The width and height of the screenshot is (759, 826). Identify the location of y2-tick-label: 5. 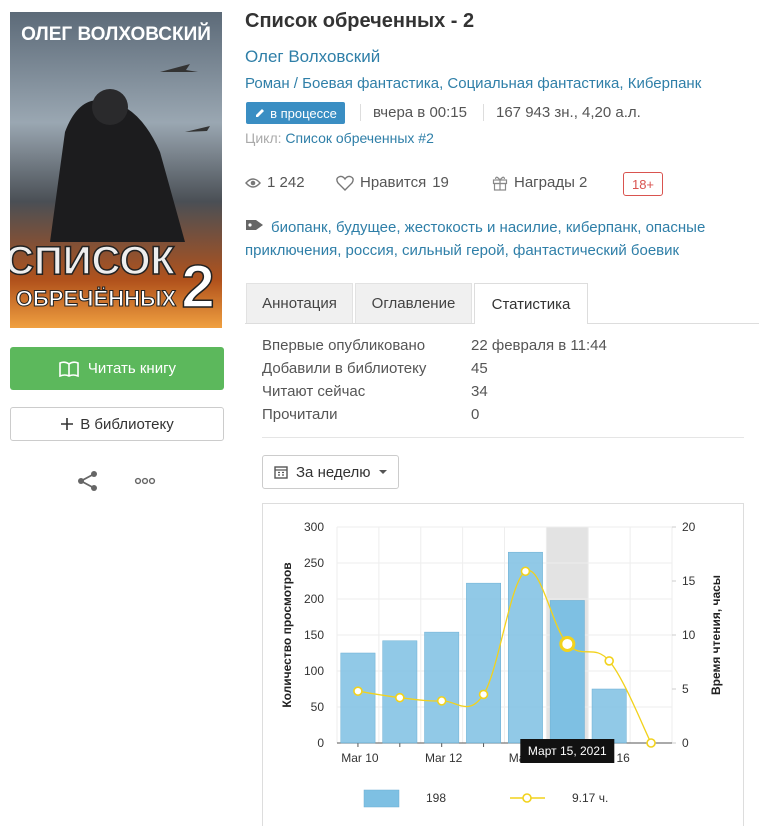
(685, 689).